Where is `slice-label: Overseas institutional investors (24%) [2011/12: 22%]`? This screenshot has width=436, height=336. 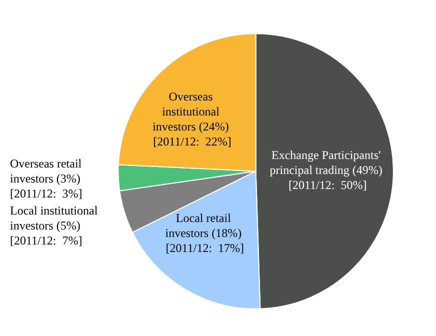
slice-label: Overseas institutional investors (24%) [2011/12: 22%] is located at coordinates (192, 119).